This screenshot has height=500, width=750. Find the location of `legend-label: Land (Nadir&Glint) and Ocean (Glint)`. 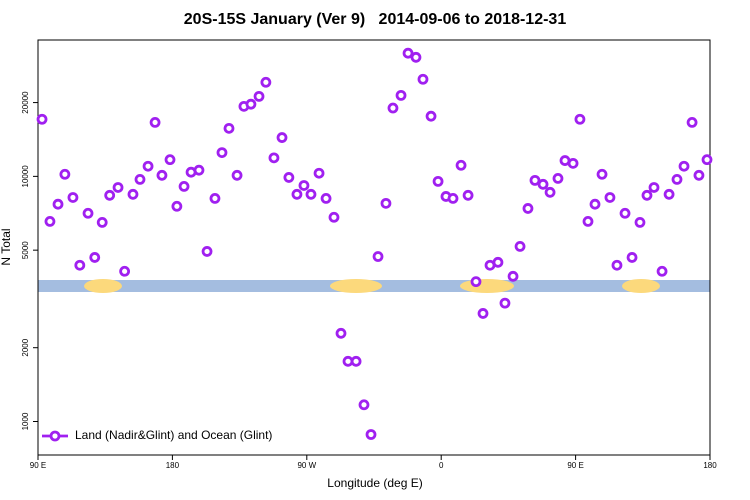

legend-label: Land (Nadir&Glint) and Ocean (Glint) is located at coordinates (173, 435).